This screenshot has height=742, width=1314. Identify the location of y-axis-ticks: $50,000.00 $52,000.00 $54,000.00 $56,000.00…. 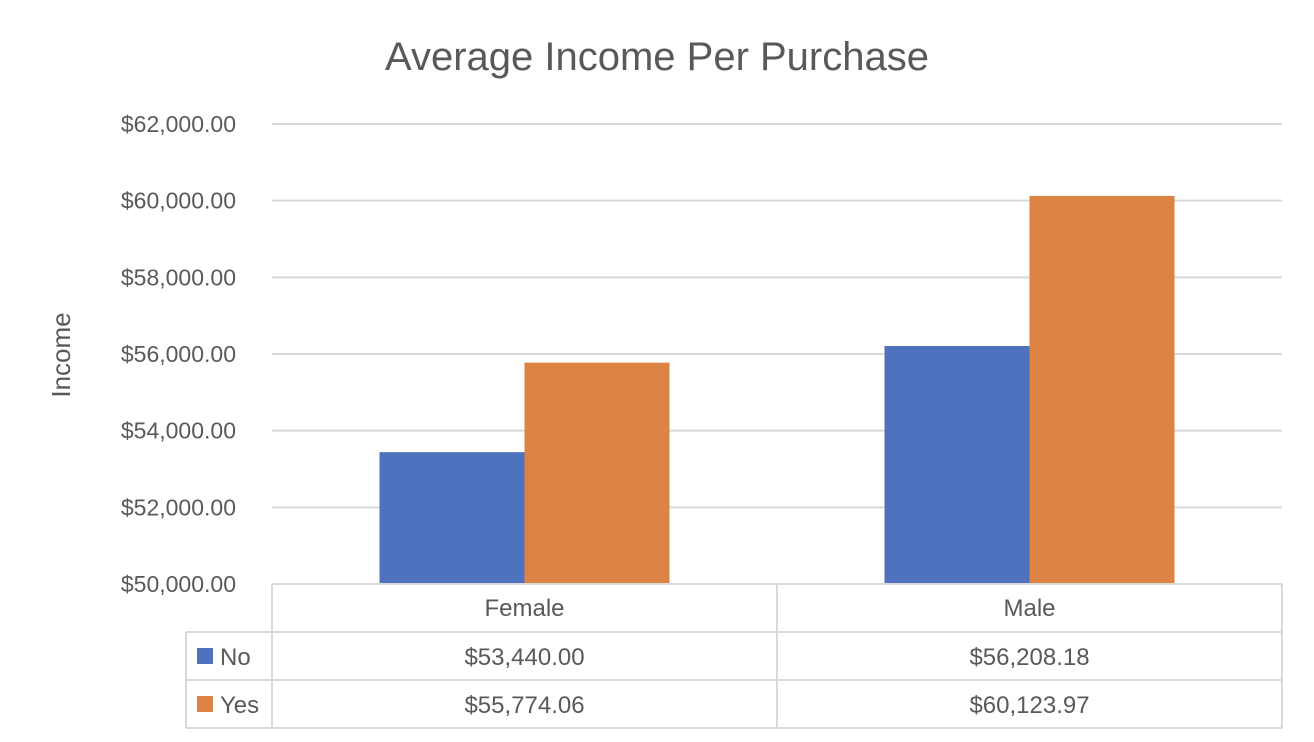
(178, 354).